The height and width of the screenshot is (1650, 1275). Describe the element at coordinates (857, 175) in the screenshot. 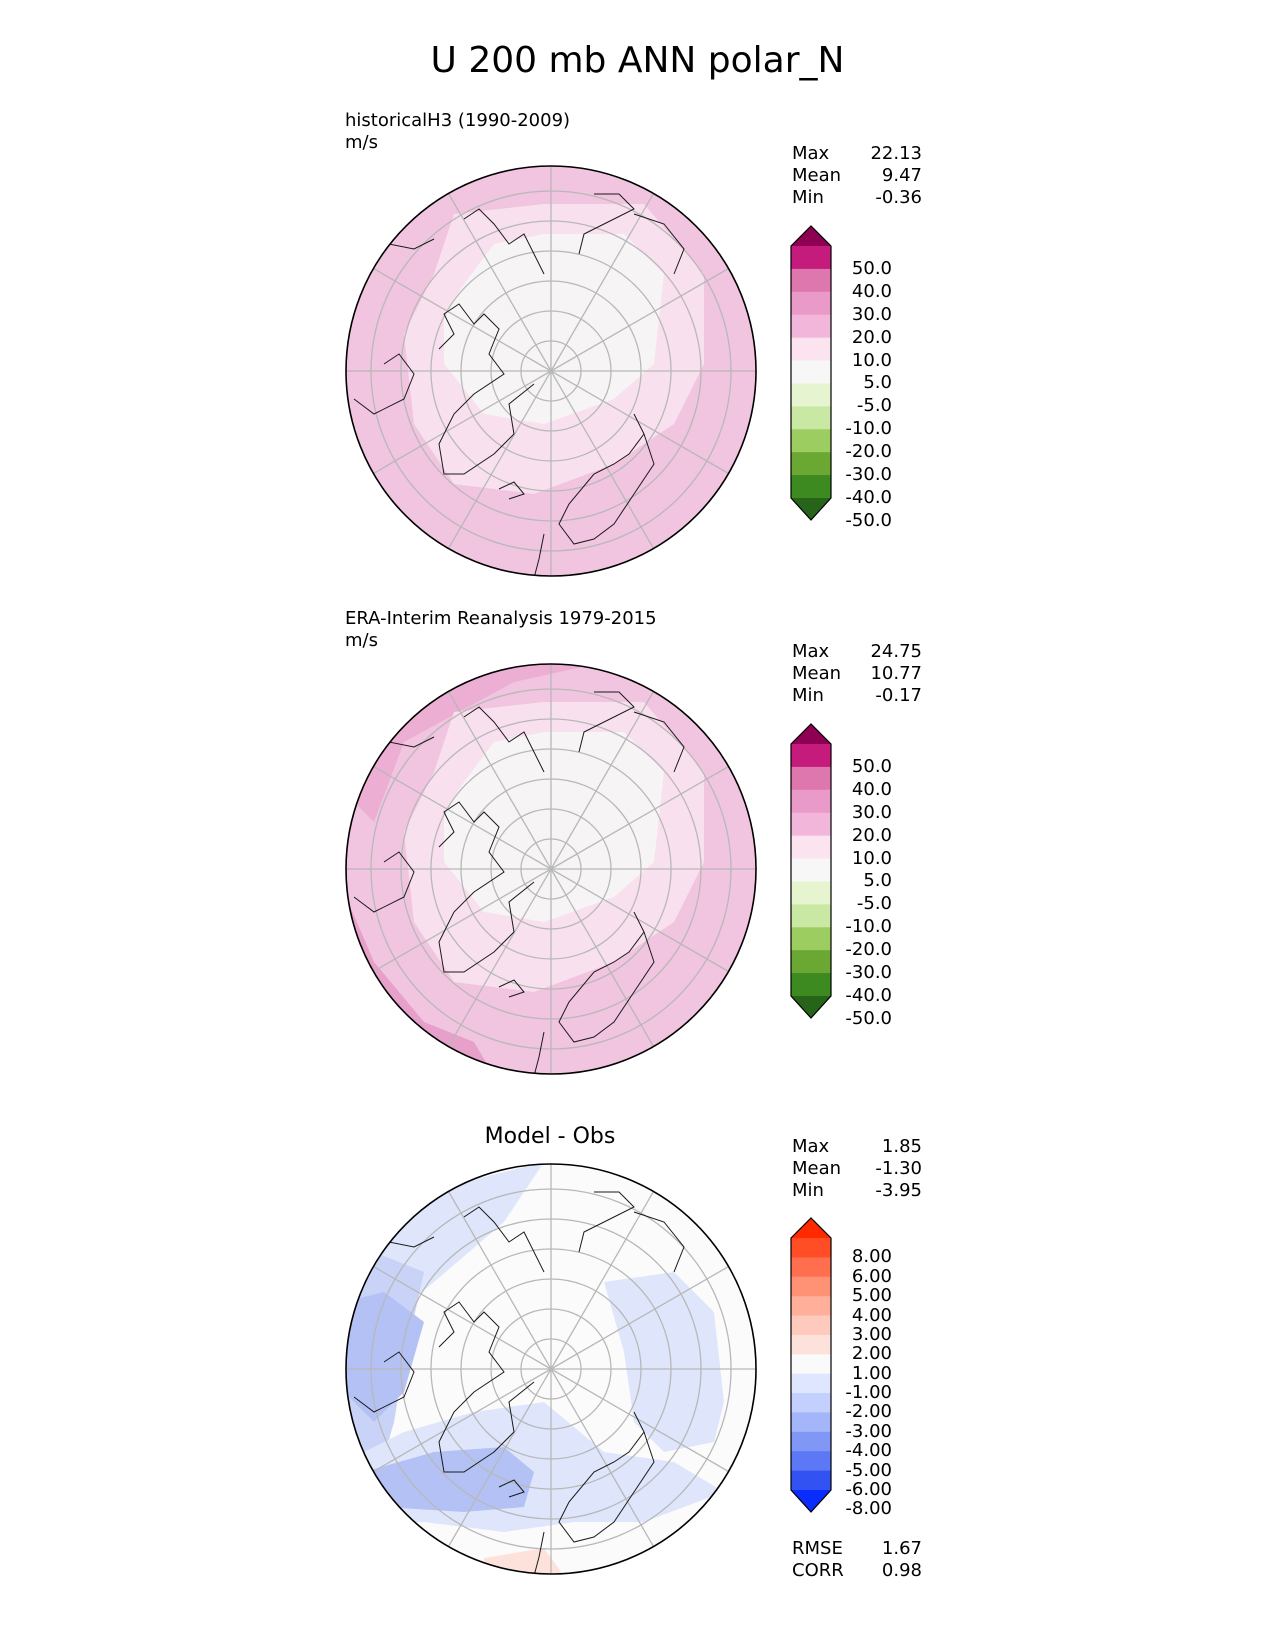

I see `stats-box: Max 22.13 Mean 9.47 Min -0.36` at that location.